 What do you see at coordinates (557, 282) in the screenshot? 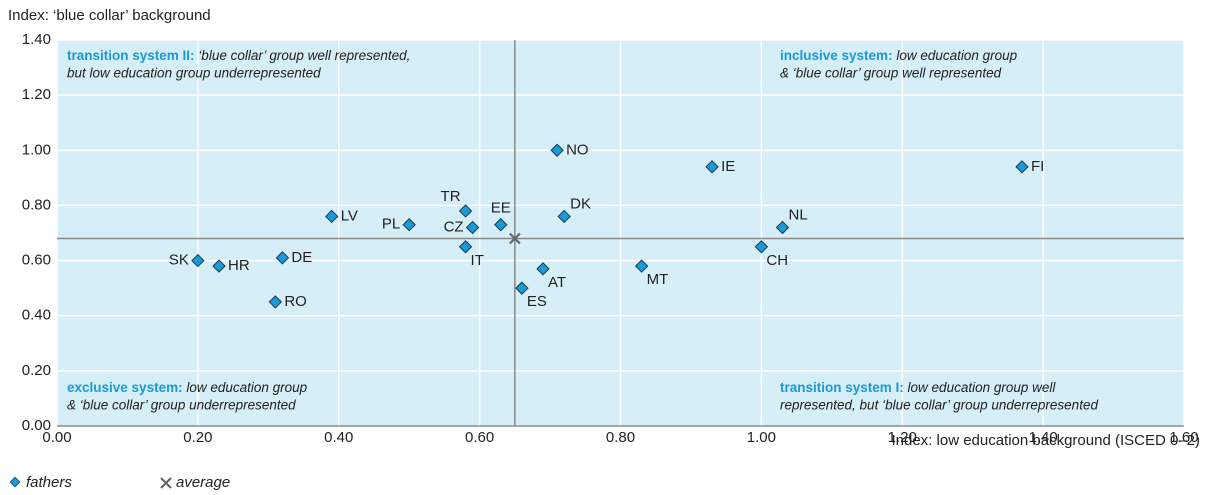
I see `point-label: AT` at bounding box center [557, 282].